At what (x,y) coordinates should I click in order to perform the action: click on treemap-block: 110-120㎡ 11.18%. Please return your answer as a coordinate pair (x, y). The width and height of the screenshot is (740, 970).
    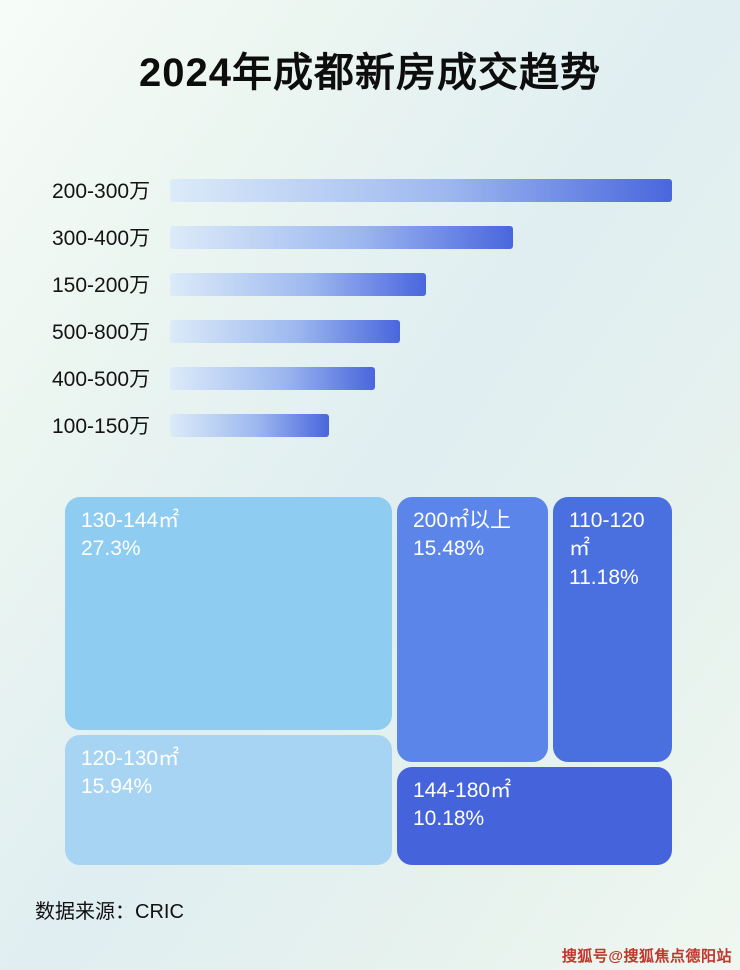
    Looking at the image, I should click on (612, 629).